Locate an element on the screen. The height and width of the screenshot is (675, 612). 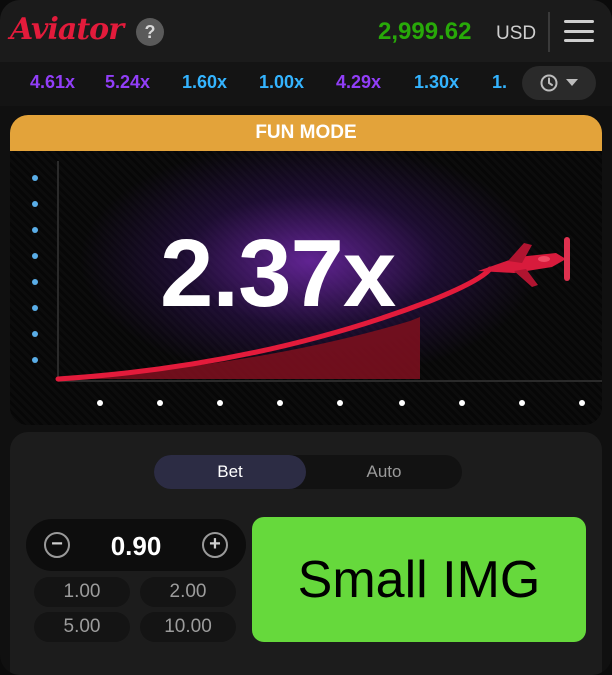
history-item: 1.30x is located at coordinates (437, 82).